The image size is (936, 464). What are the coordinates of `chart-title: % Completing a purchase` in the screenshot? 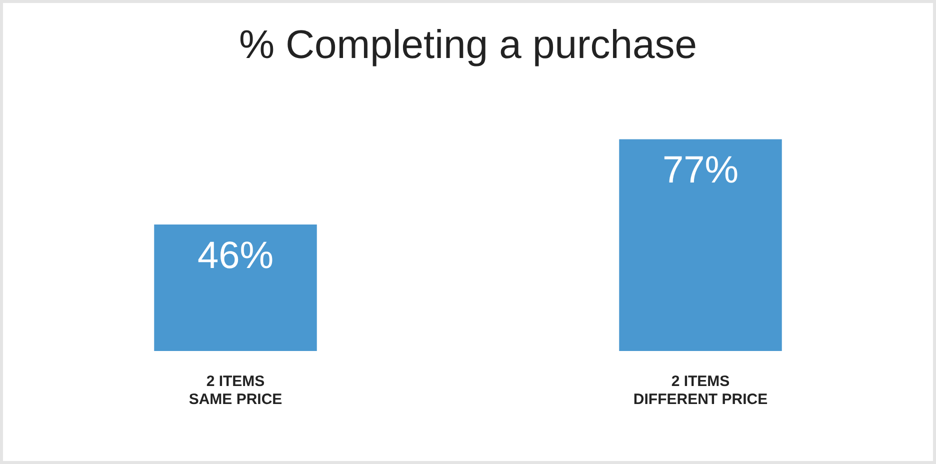 It's located at (468, 45).